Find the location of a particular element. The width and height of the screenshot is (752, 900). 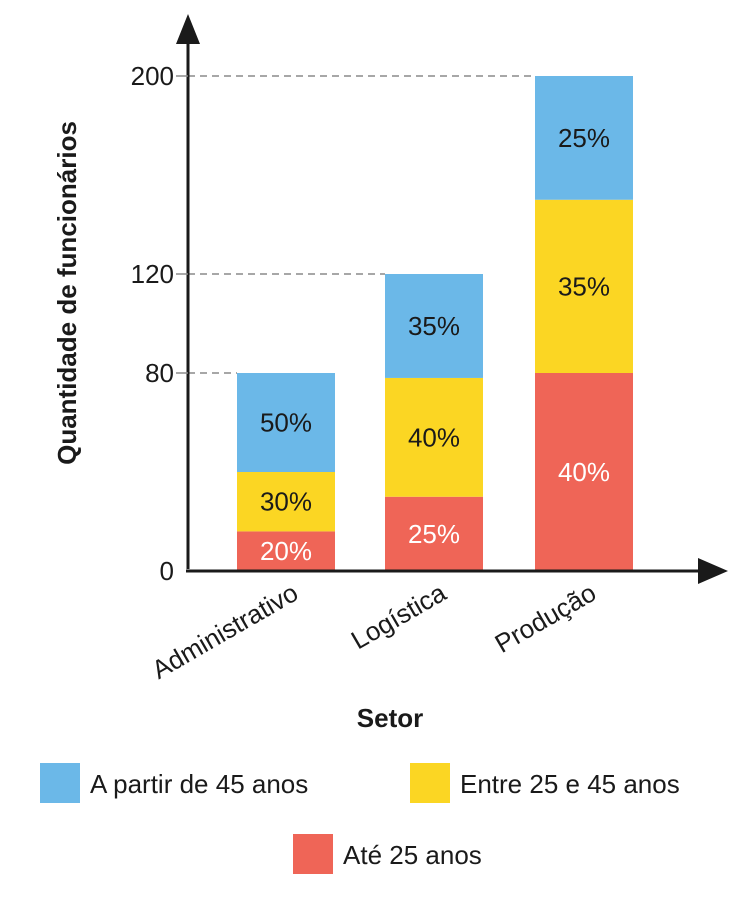

y-tick-label: 0 is located at coordinates (167, 571).